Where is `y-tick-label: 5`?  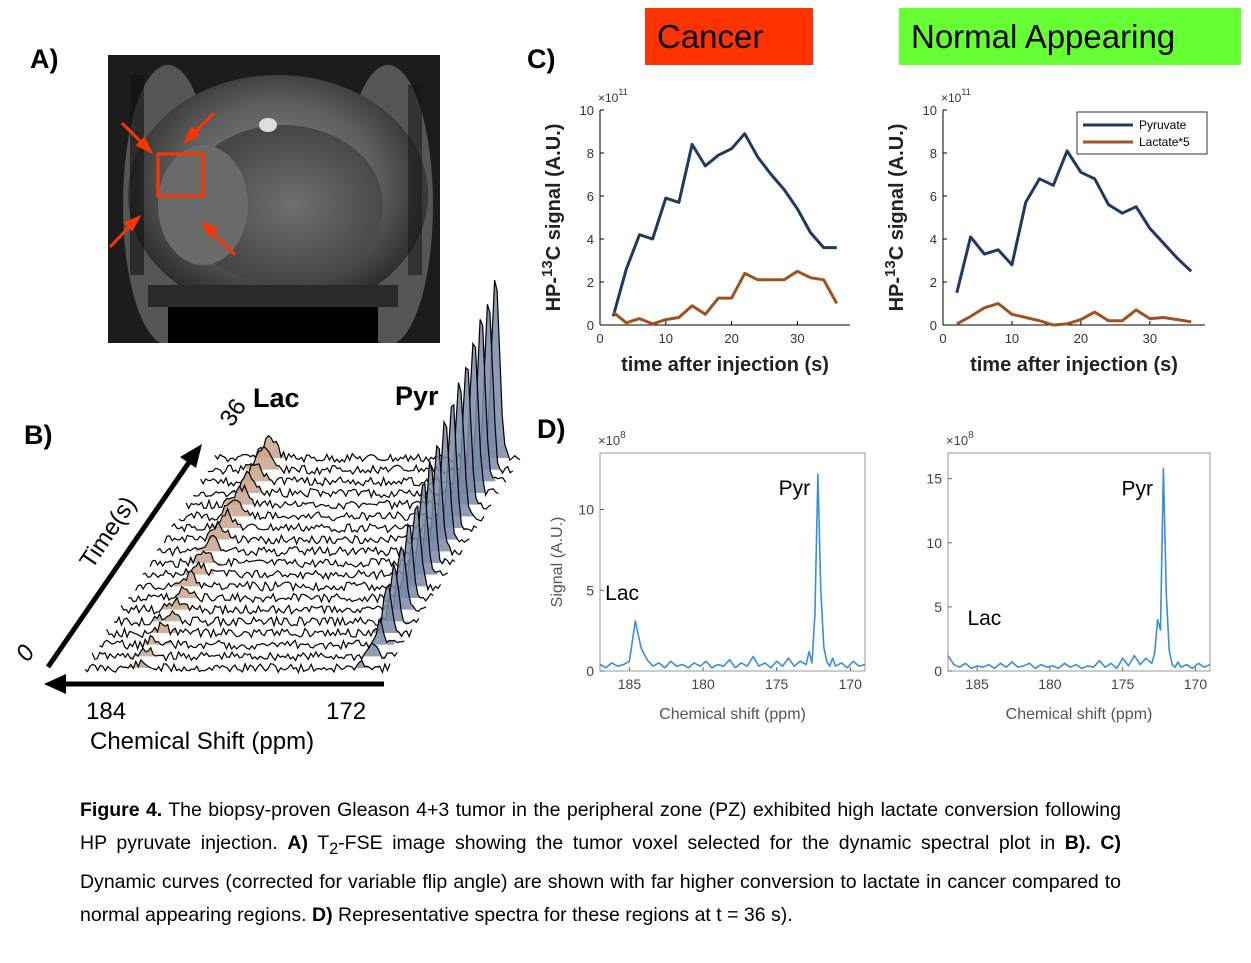 y-tick-label: 5 is located at coordinates (938, 607).